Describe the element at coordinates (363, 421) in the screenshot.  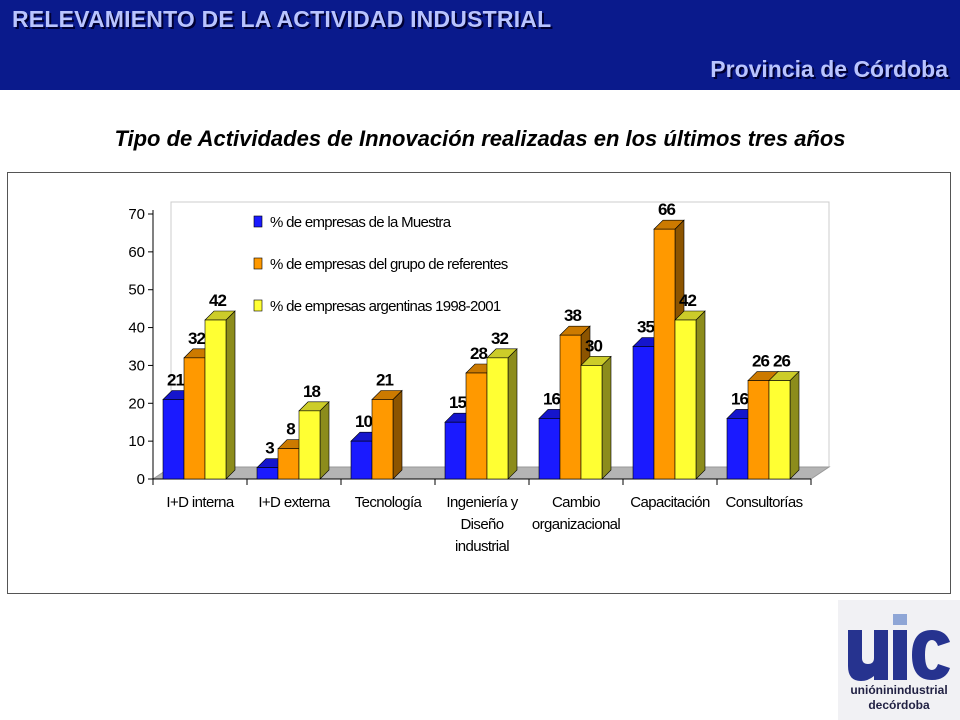
I see `data-label-0-2: 10` at that location.